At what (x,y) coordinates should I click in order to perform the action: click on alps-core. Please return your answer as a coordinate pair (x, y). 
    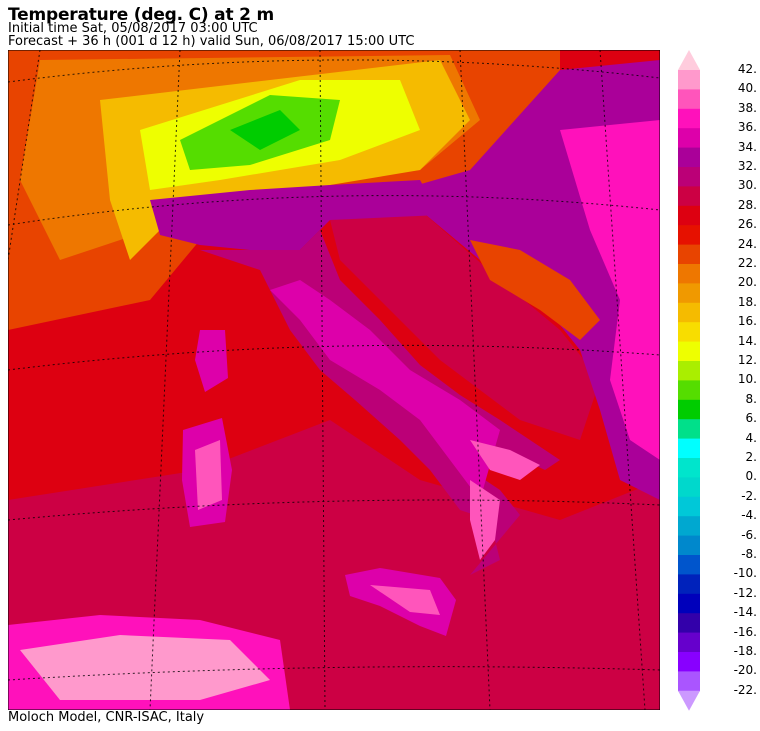
    Looking at the image, I should click on (265, 130).